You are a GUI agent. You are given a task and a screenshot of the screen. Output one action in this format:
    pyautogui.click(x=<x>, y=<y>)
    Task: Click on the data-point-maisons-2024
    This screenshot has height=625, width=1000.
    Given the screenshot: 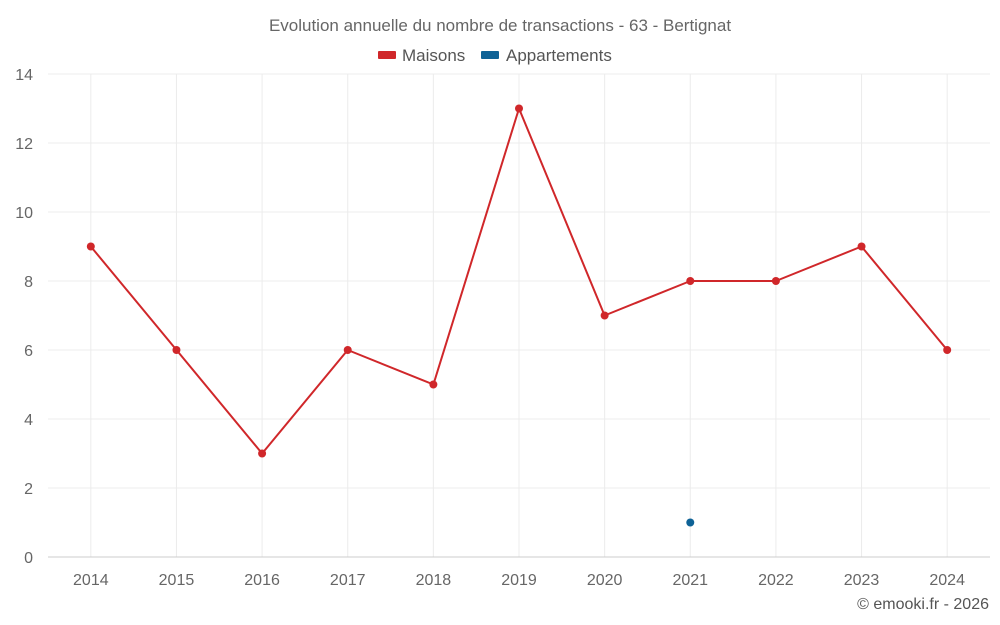 What is the action you would take?
    pyautogui.click(x=947, y=350)
    